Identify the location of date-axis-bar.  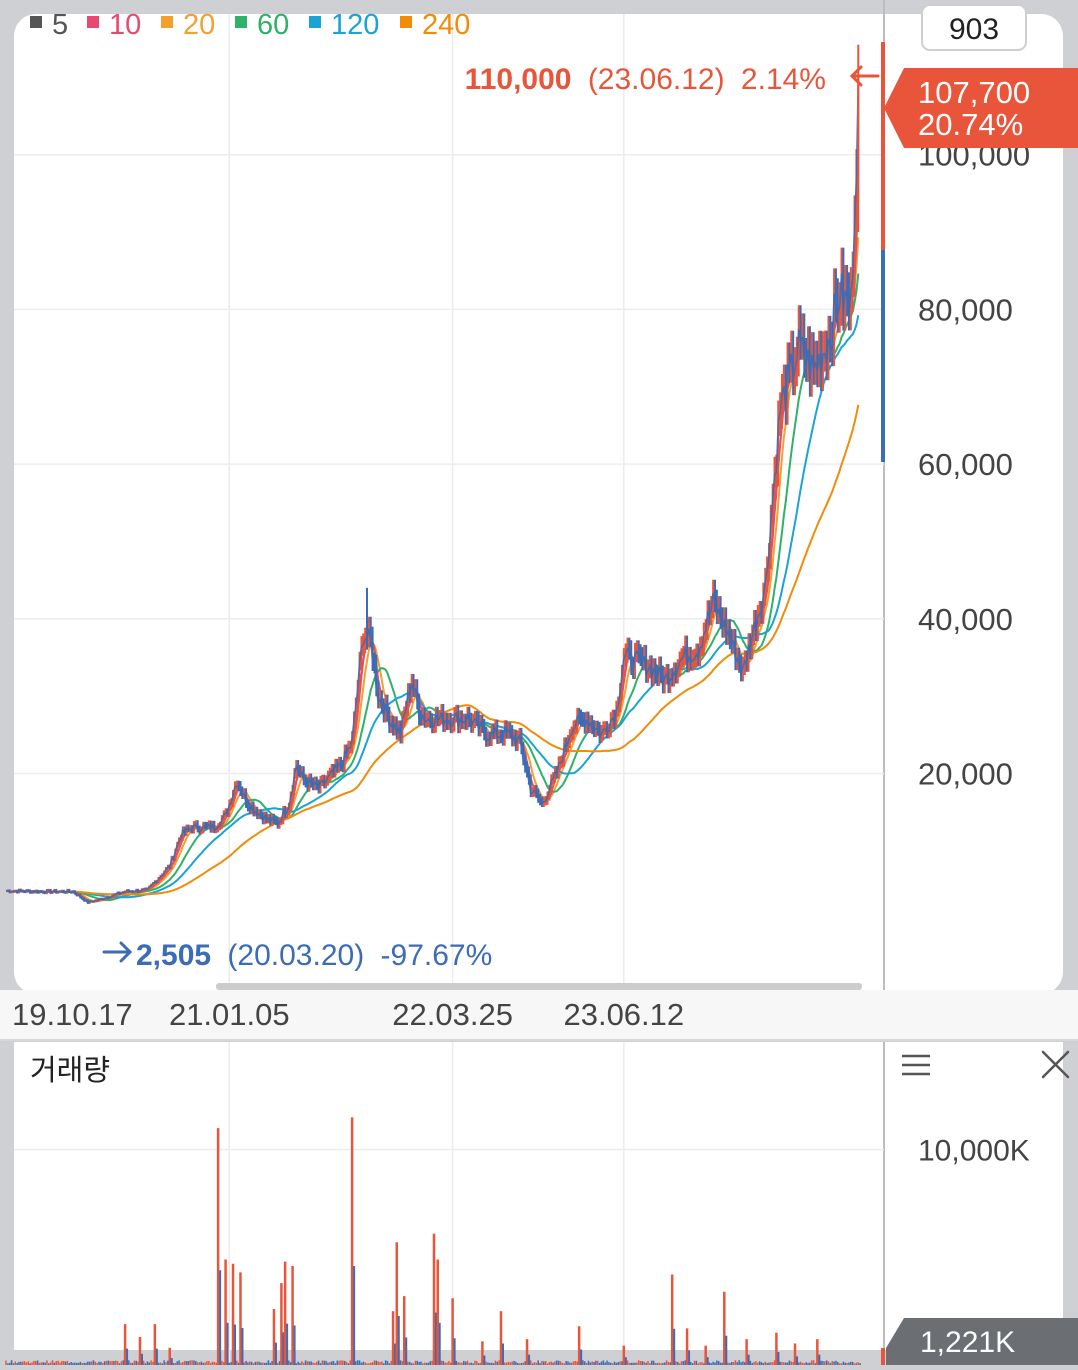
(539, 1015).